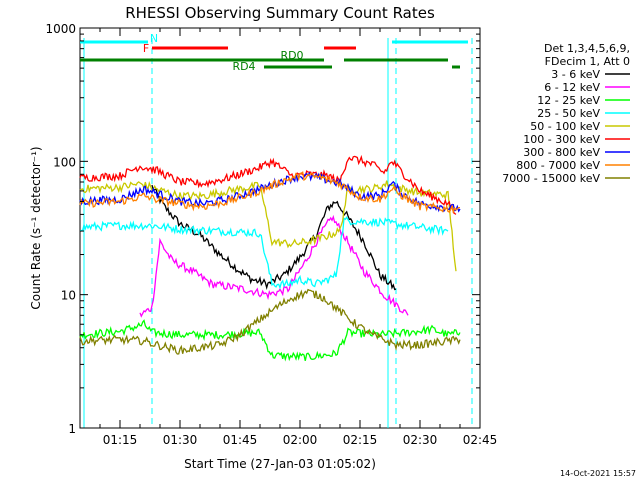 This screenshot has height=480, width=640. Describe the element at coordinates (561, 152) in the screenshot. I see `legend-label-6: 300 - 800 keV` at that location.